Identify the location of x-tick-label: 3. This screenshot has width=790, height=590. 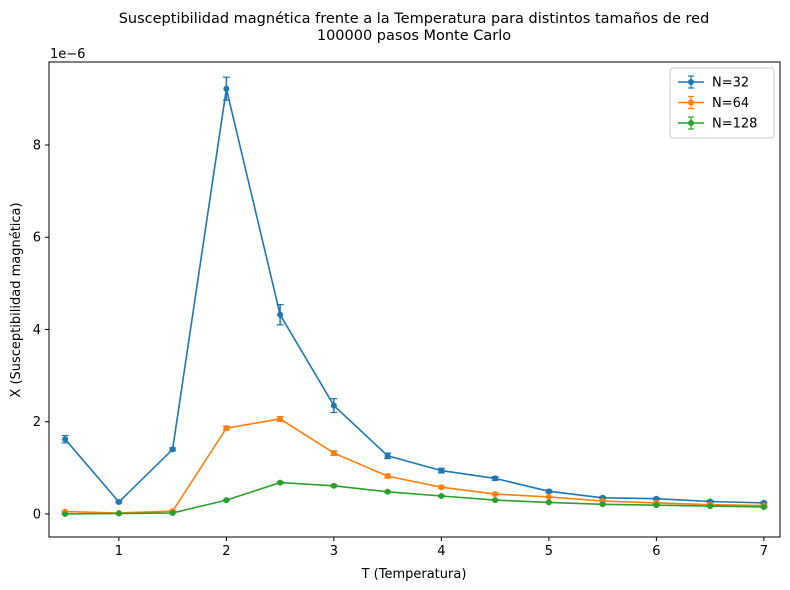
(334, 551).